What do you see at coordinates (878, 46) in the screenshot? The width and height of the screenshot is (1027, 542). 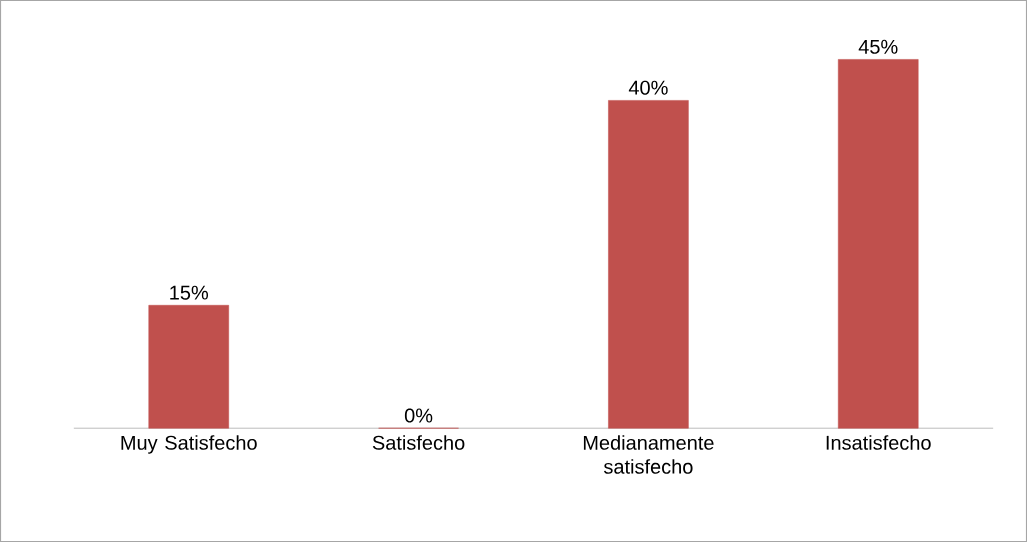 I see `data-label: 45%` at bounding box center [878, 46].